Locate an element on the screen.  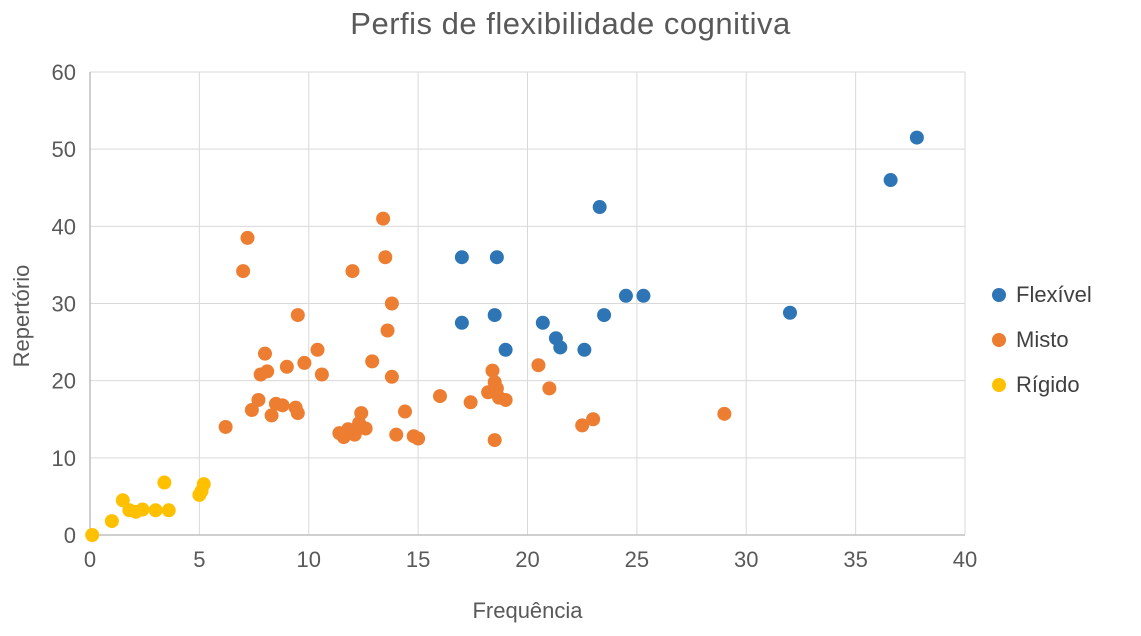
x-axis-title: Frequência is located at coordinates (527, 610).